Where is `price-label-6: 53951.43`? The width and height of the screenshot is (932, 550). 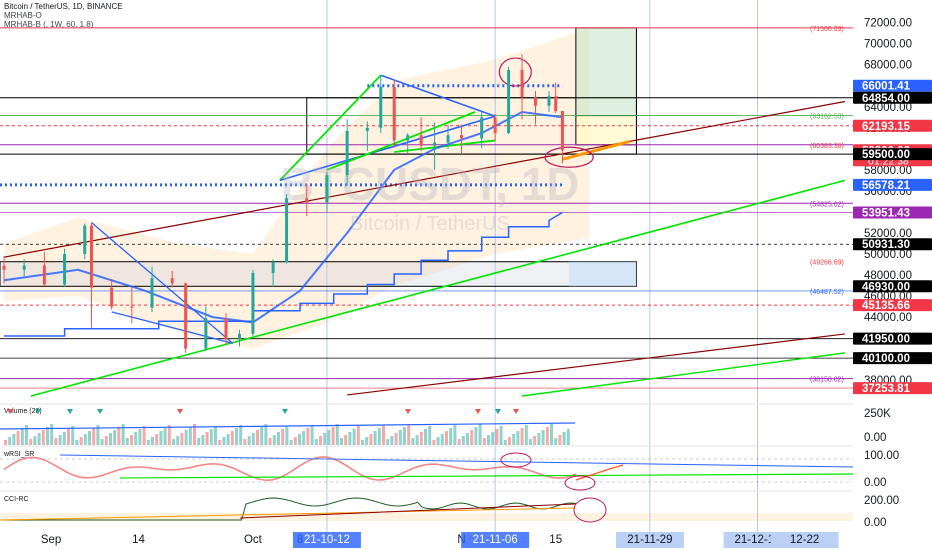 price-label-6: 53951.43 is located at coordinates (886, 213).